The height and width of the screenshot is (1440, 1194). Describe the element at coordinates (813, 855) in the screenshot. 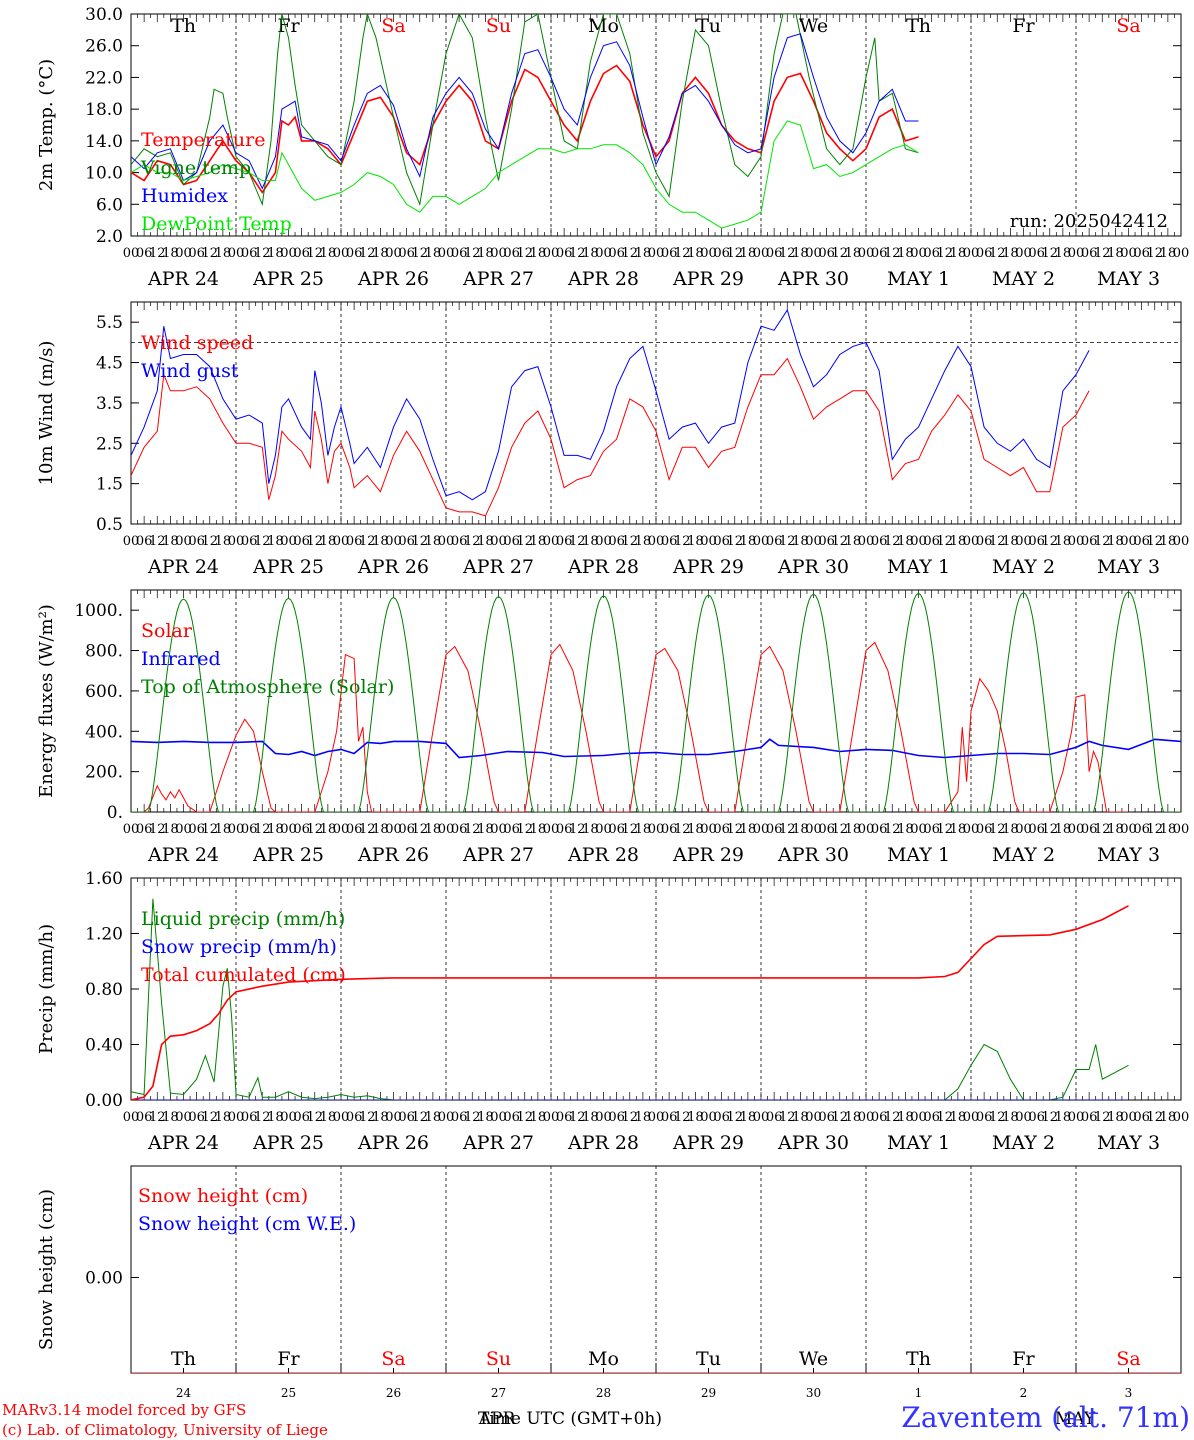

I see `date-label: APR 30` at that location.